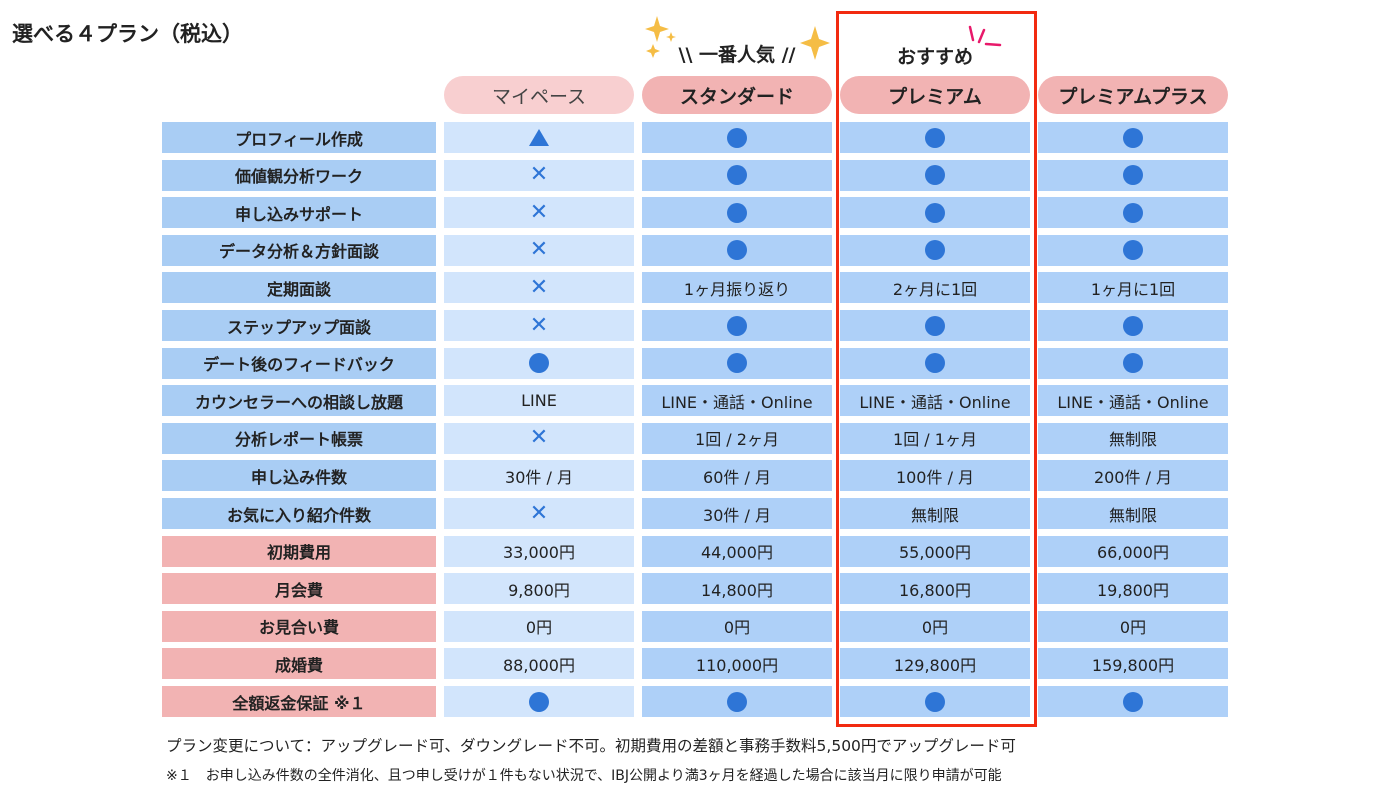 The height and width of the screenshot is (792, 1400). Describe the element at coordinates (539, 401) in the screenshot. I see `table-cell: LINE` at that location.